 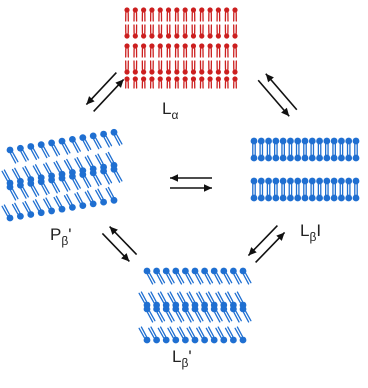 What do you see at coordinates (174, 178) in the screenshot?
I see `arrow-head` at bounding box center [174, 178].